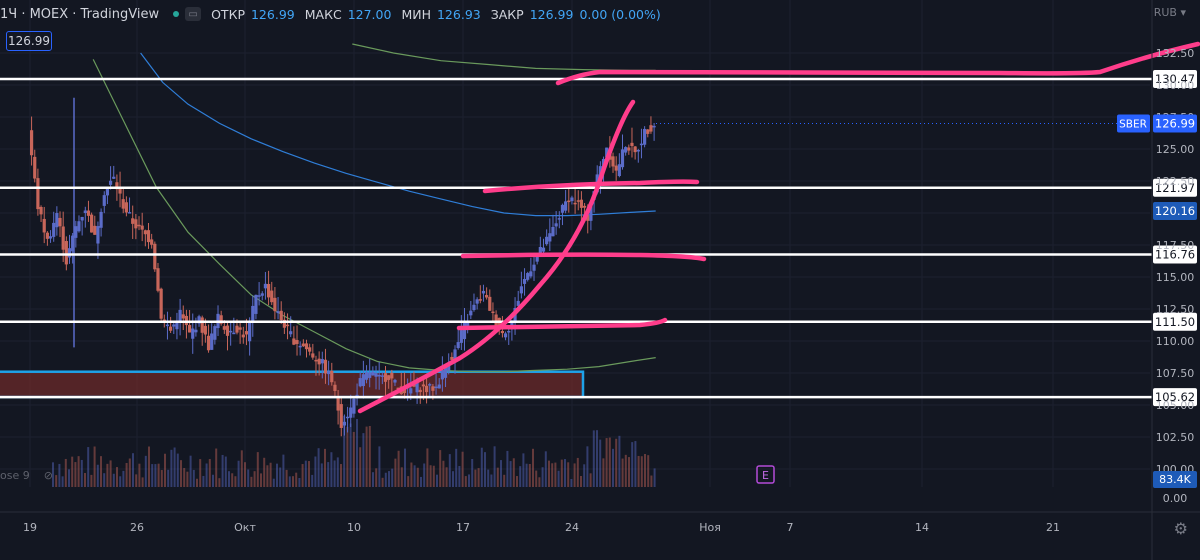  I want to click on currency-selector: RUB ▾, so click(1169, 12).